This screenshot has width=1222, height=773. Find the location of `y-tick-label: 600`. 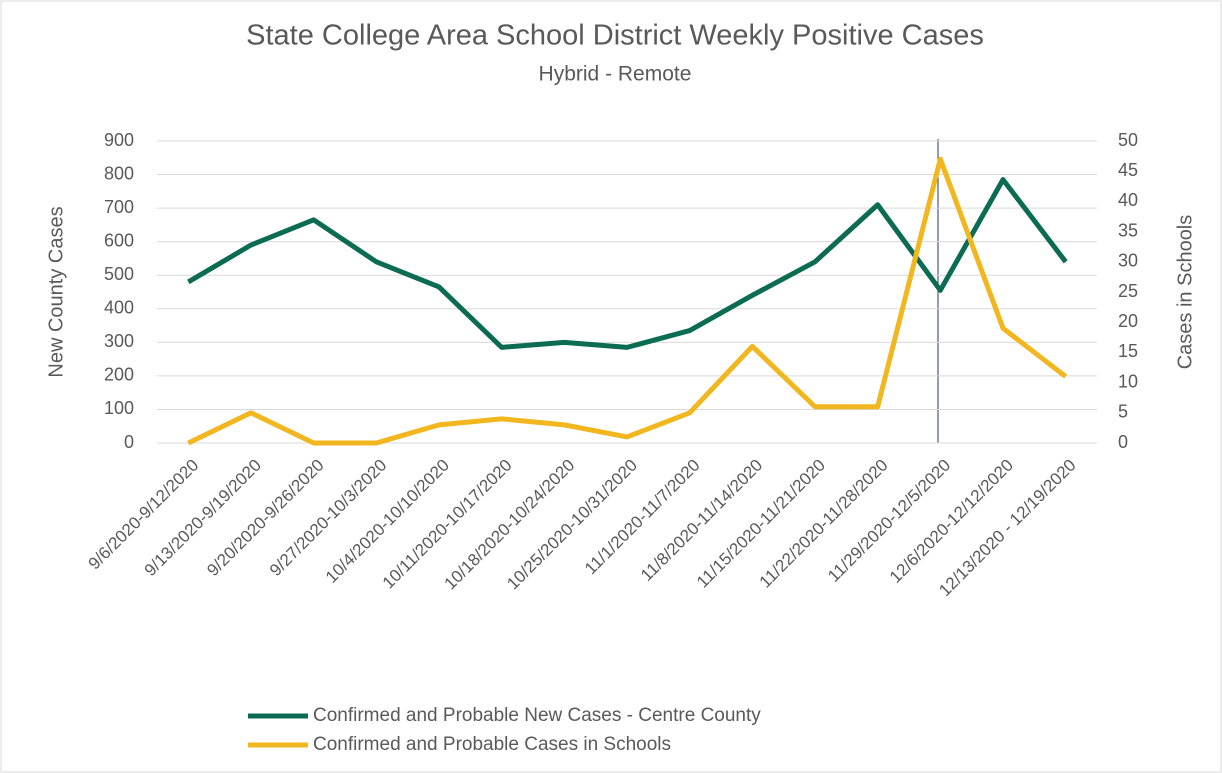

y-tick-label: 600 is located at coordinates (119, 240).